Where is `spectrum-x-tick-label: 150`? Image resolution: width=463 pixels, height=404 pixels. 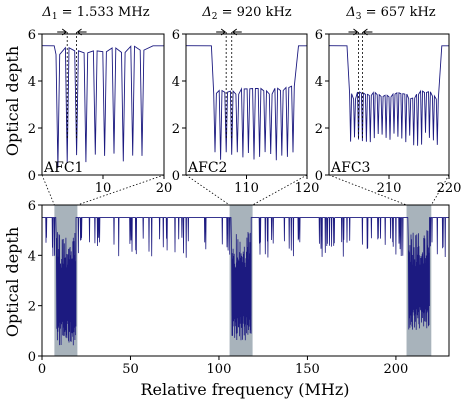 spectrum-x-tick-label: 150 is located at coordinates (307, 369).